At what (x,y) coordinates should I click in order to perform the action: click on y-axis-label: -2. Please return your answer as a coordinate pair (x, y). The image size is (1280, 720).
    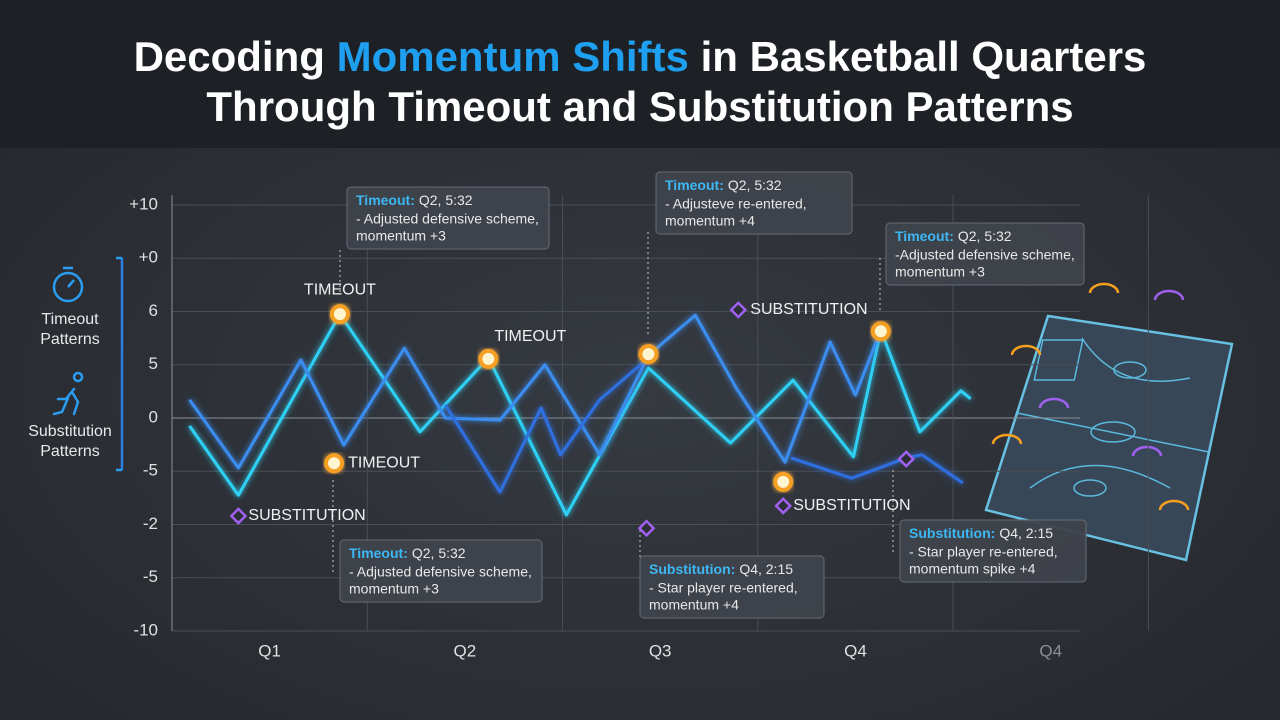
    Looking at the image, I should click on (150, 523).